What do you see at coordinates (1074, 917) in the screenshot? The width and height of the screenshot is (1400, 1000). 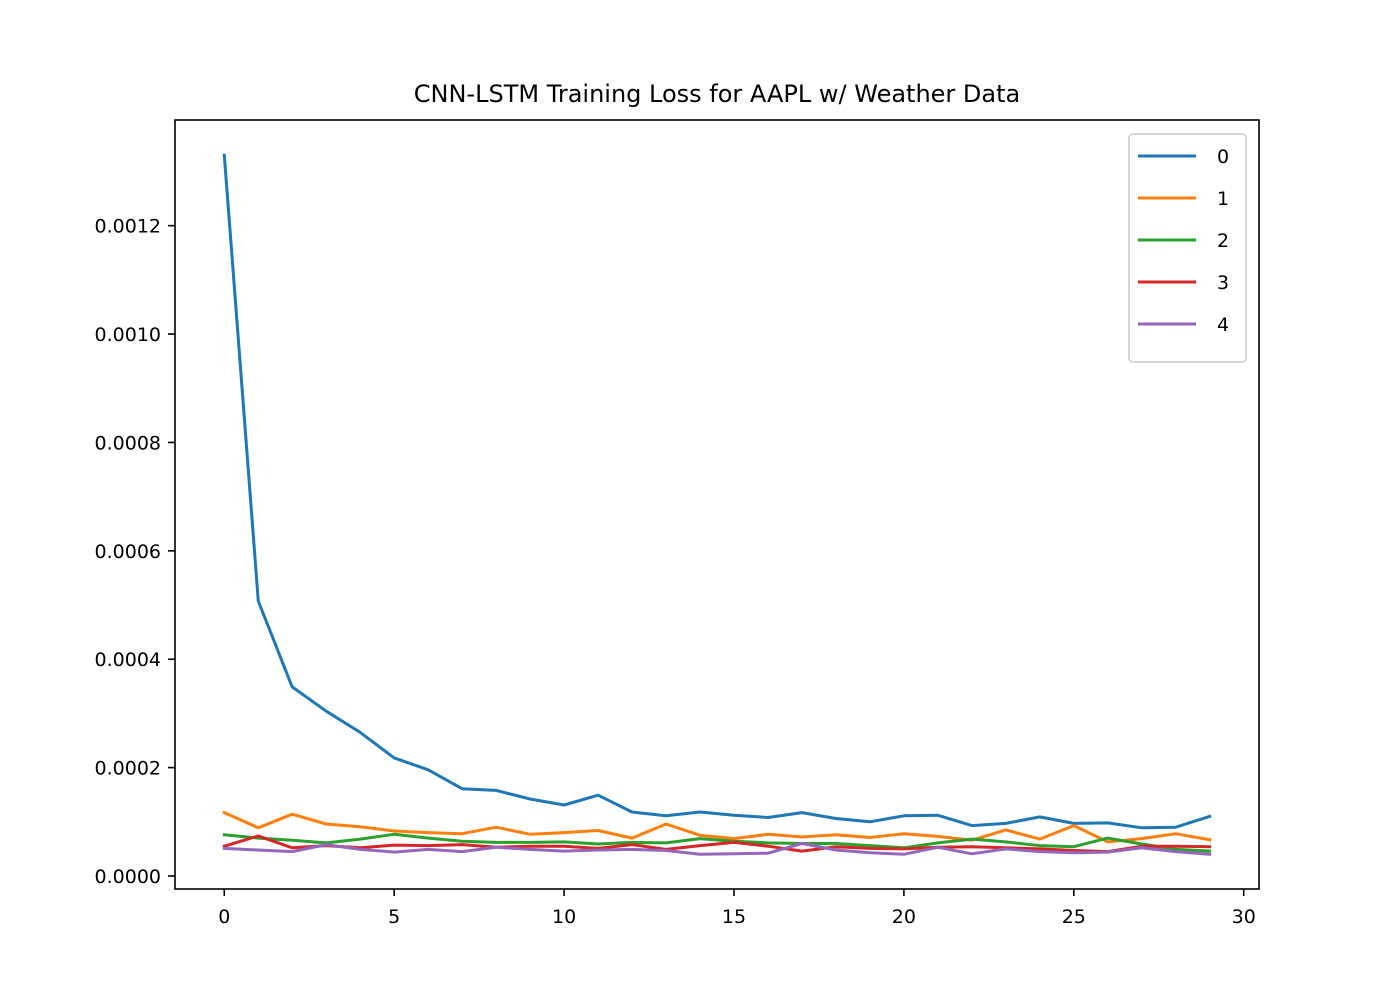 I see `x-tick-label: 25` at bounding box center [1074, 917].